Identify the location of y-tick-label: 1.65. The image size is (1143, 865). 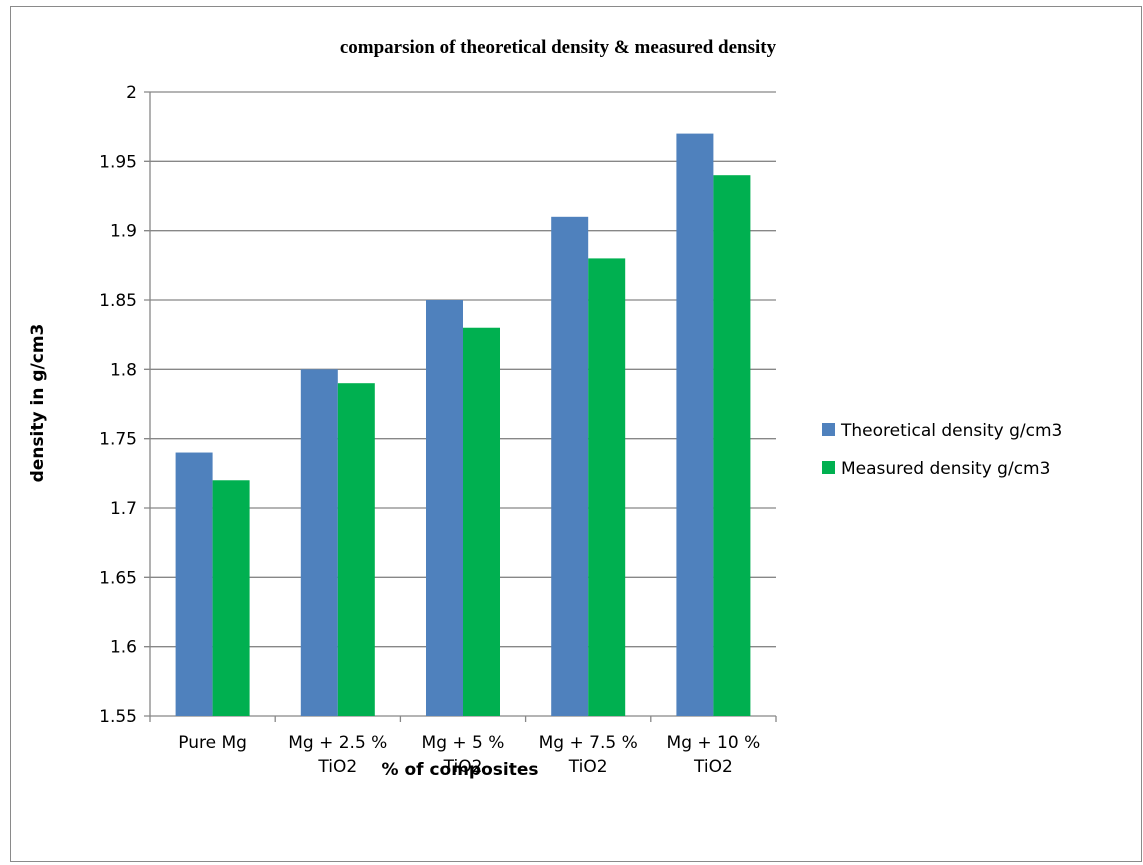
(118, 578).